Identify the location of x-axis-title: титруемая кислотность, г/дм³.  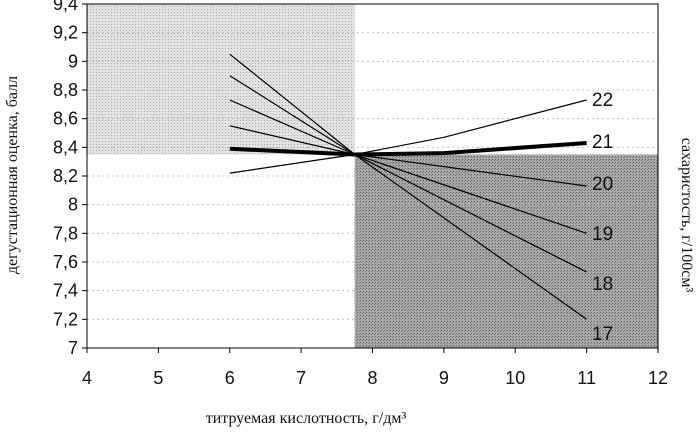
(306, 418).